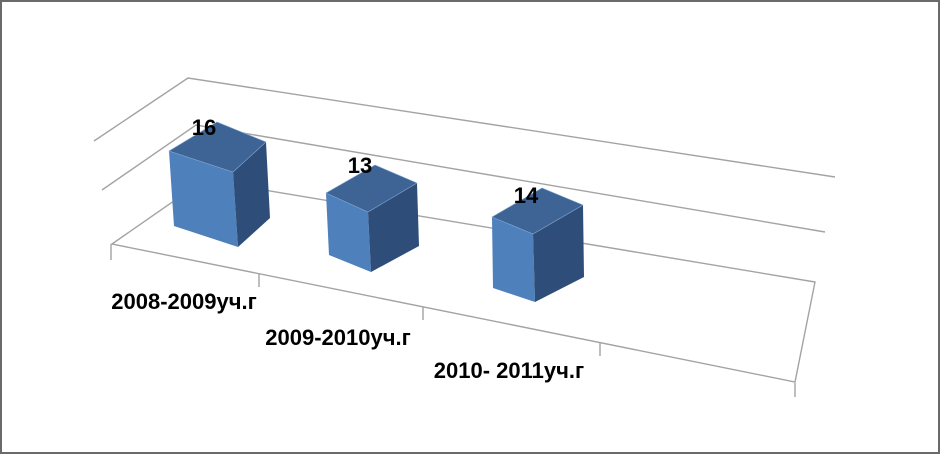 The height and width of the screenshot is (454, 940). Describe the element at coordinates (338, 337) in the screenshot. I see `category-label-2009-2010: 2009-2010уч.г` at that location.